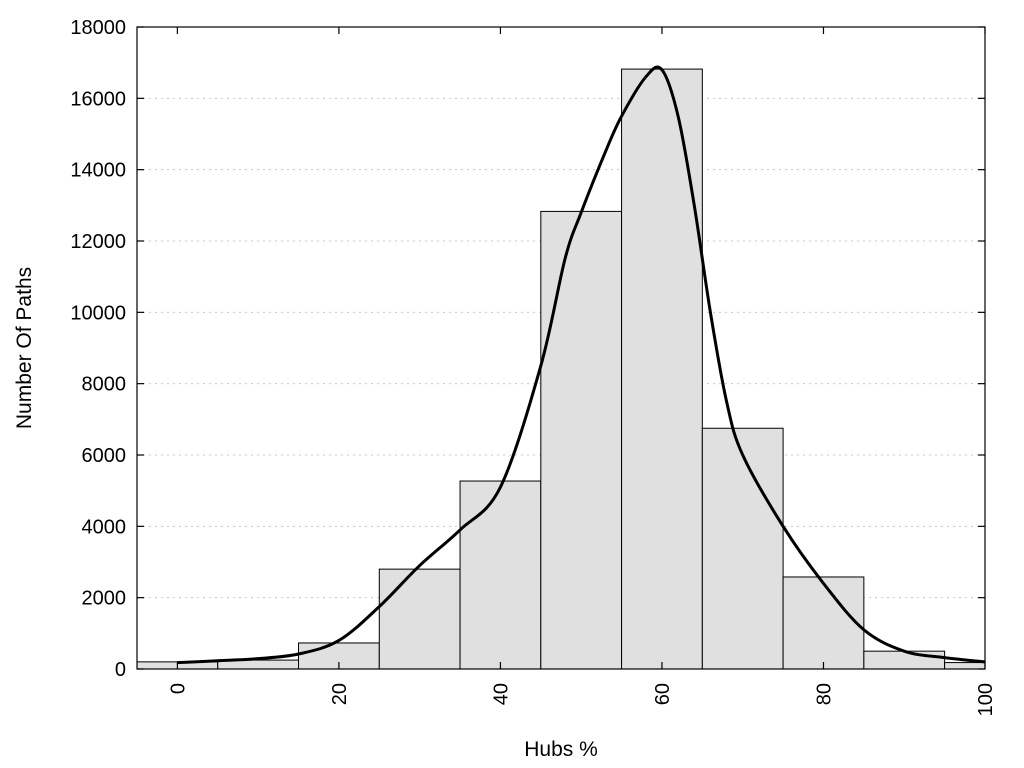 The height and width of the screenshot is (768, 1024). I want to click on x-tick-label: 80, so click(824, 694).